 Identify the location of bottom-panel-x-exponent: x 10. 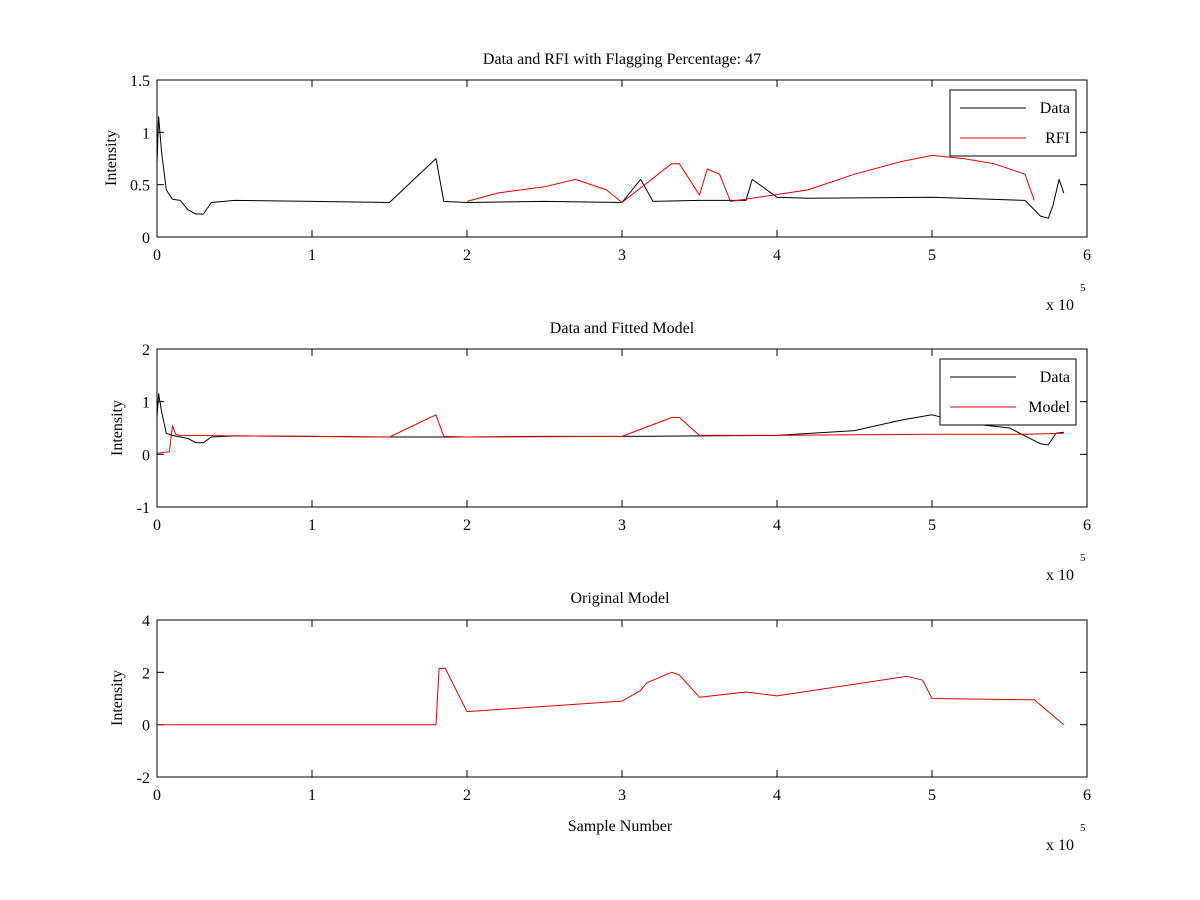
(1060, 845).